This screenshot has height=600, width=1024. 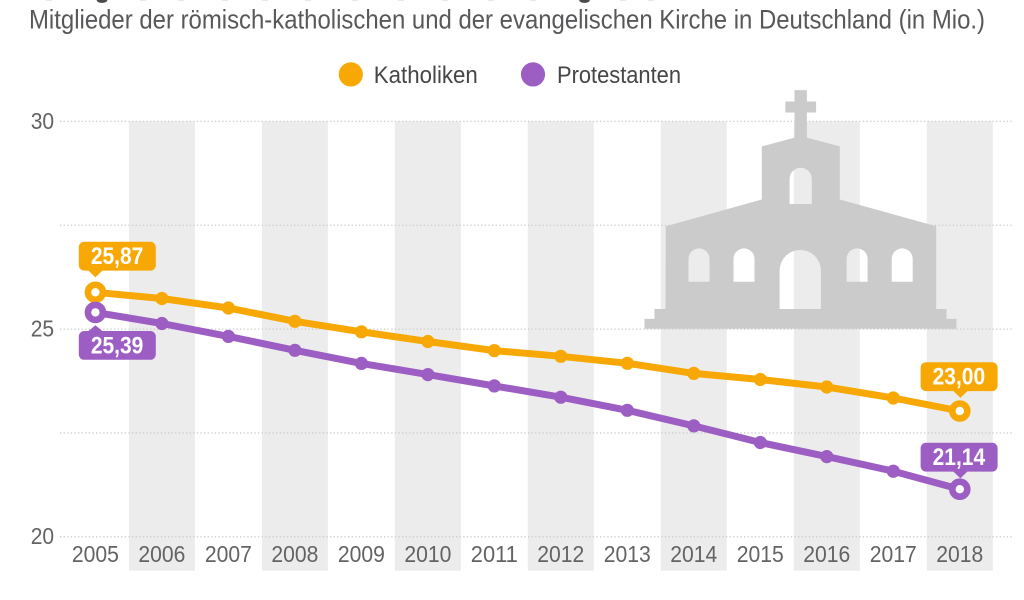 What do you see at coordinates (494, 554) in the screenshot?
I see `svg-text: 2011` at bounding box center [494, 554].